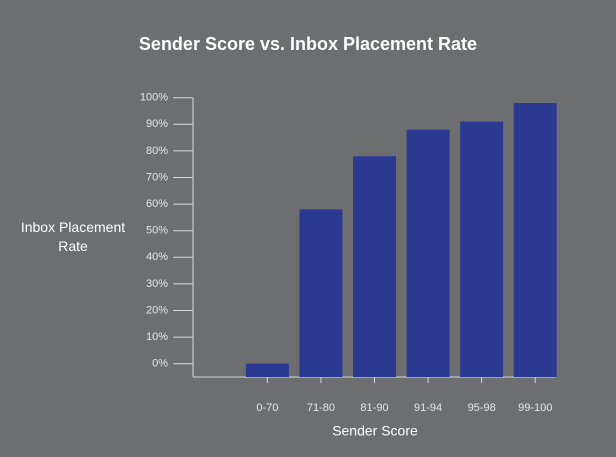 This screenshot has height=457, width=616. I want to click on x-axis-label: Sender Score, so click(375, 431).